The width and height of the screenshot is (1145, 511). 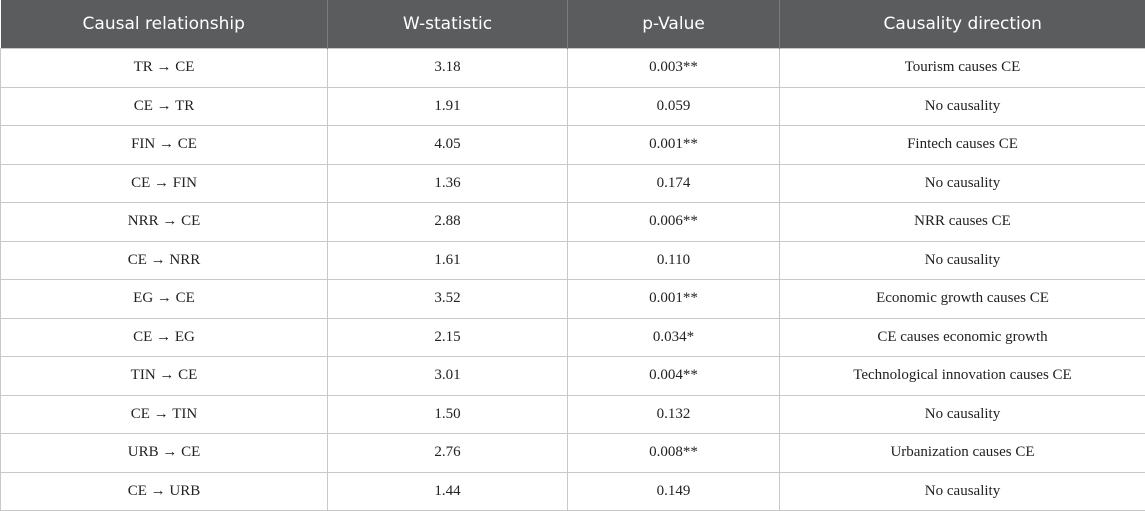 What do you see at coordinates (962, 68) in the screenshot?
I see `table-cell: Tourism causes CE` at bounding box center [962, 68].